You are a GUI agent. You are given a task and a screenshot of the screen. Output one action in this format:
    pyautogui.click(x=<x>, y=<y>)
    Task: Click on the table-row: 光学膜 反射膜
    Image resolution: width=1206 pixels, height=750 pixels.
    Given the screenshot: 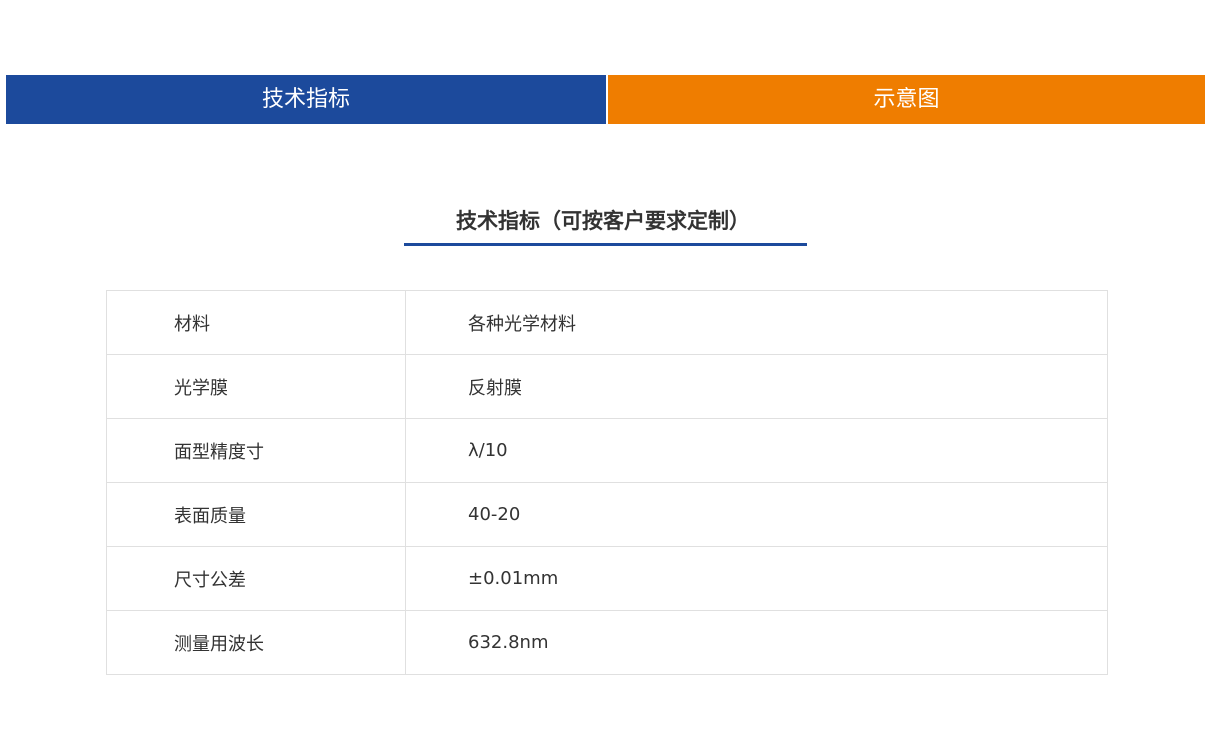 What is the action you would take?
    pyautogui.click(x=607, y=386)
    